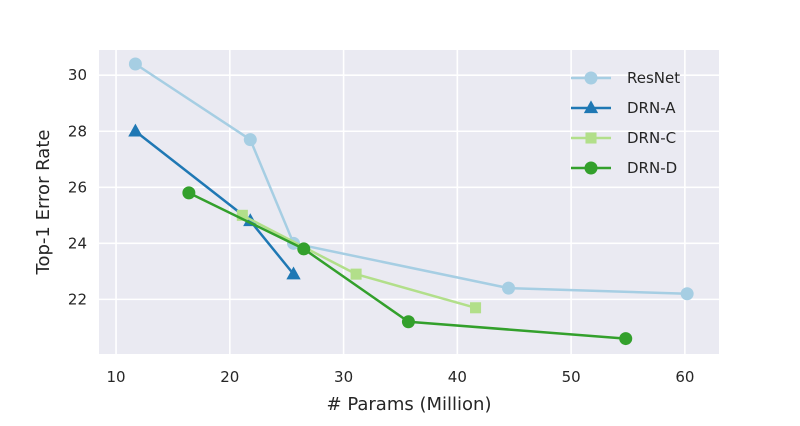  Describe the element at coordinates (684, 377) in the screenshot. I see `x-tick-label: 60` at that location.